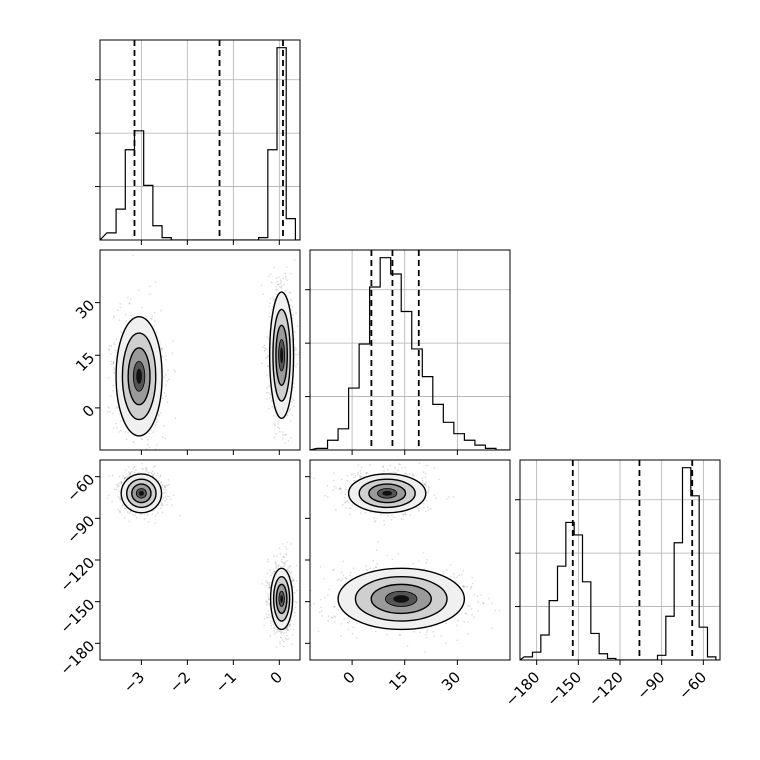  I want to click on p1-vs-p2-contour-peak, so click(282, 355).